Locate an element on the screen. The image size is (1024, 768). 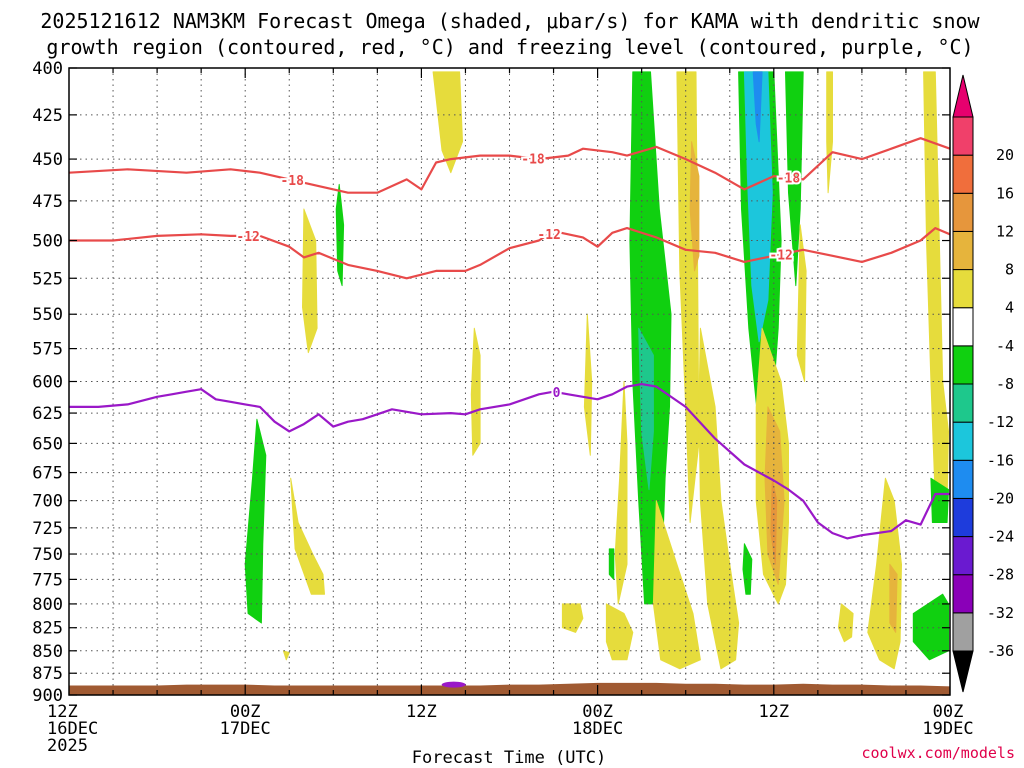
y-tick-label-750: 750 is located at coordinates (47, 555).